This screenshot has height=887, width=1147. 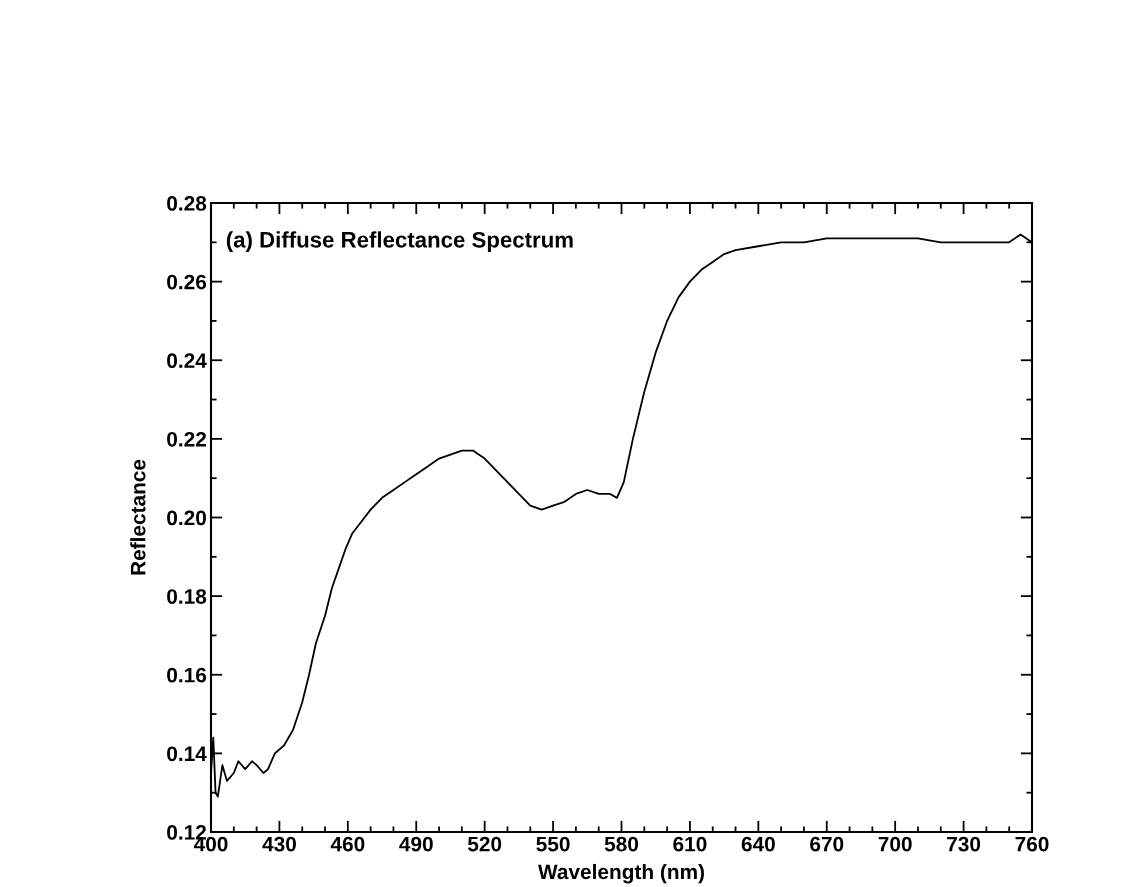 I want to click on y-tick-label: 0.22, so click(x=186, y=439).